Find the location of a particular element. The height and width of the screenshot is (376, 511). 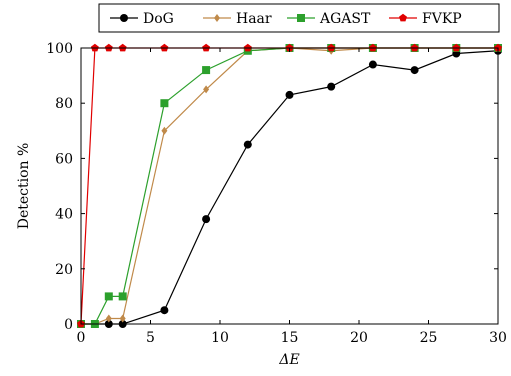

x-tick-label: 30 is located at coordinates (498, 338).